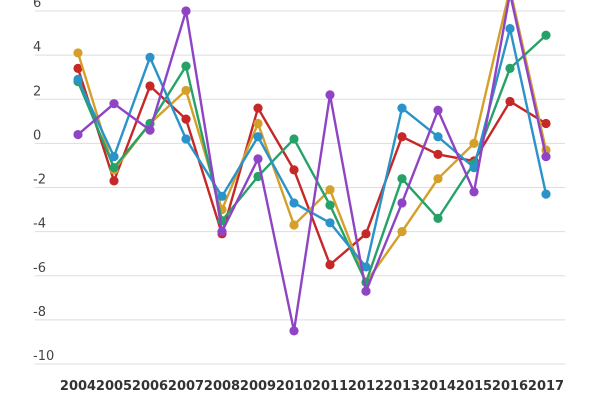 This screenshot has width=600, height=405. What do you see at coordinates (39, 312) in the screenshot?
I see `y-tick-label: -8` at bounding box center [39, 312].